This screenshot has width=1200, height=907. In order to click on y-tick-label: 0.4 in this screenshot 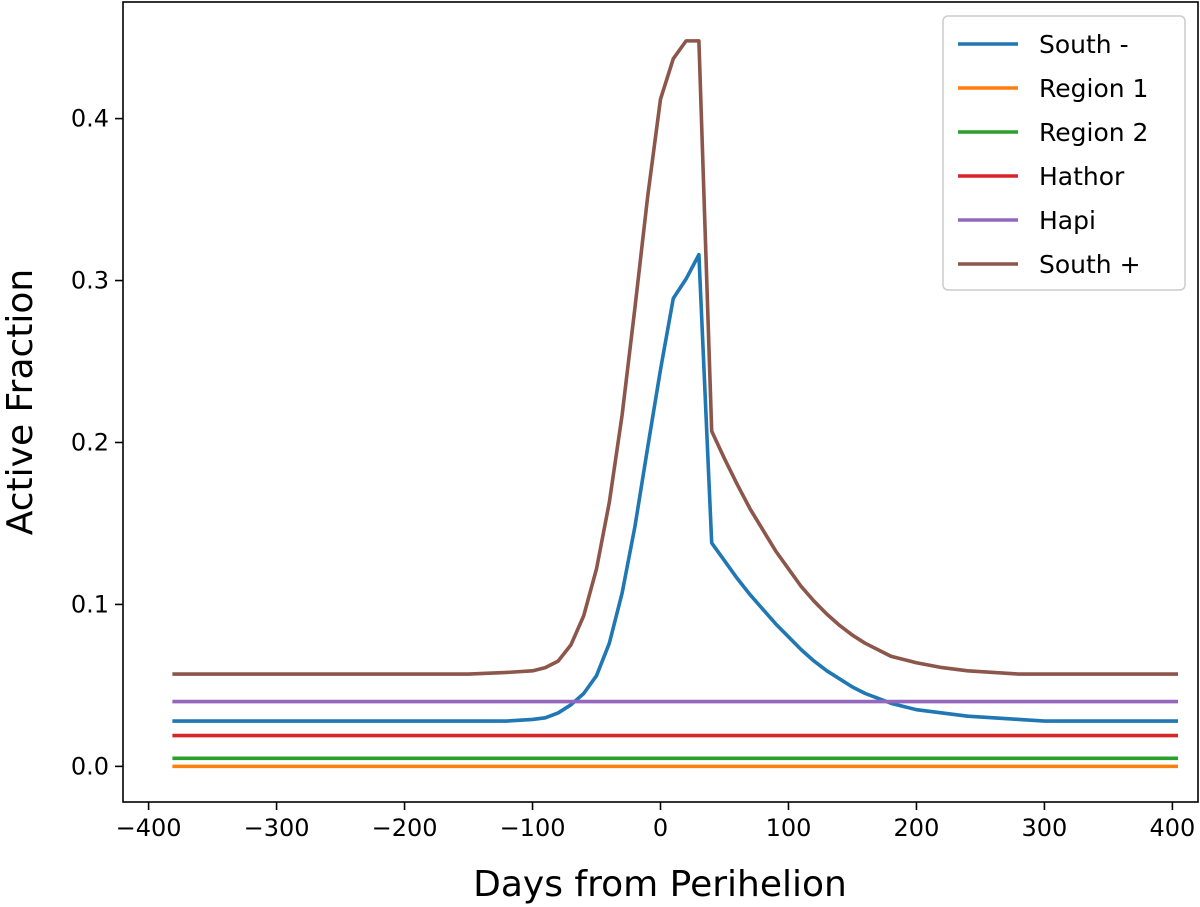, I will do `click(90, 119)`.